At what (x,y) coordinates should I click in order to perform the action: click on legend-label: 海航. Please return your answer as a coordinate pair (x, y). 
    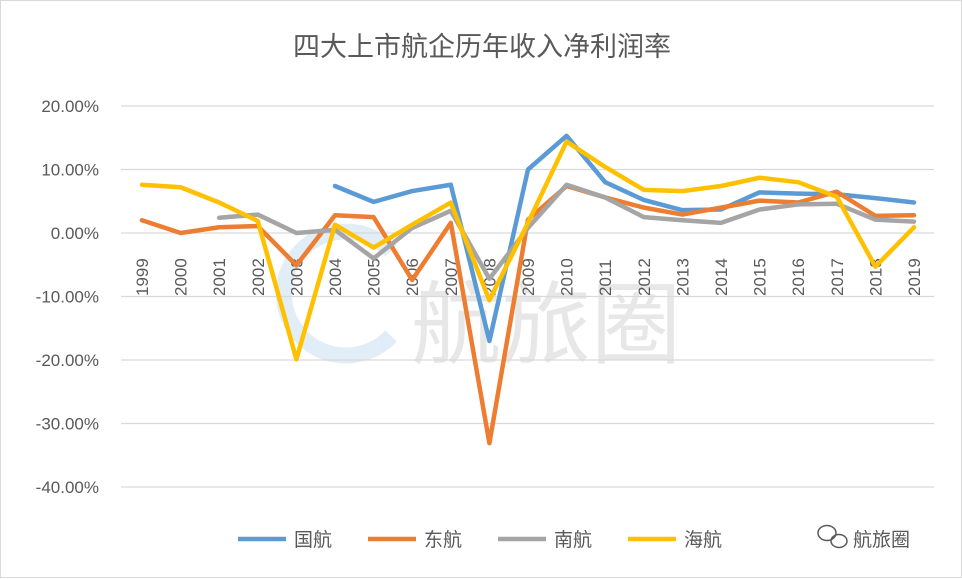
    Looking at the image, I should click on (703, 540).